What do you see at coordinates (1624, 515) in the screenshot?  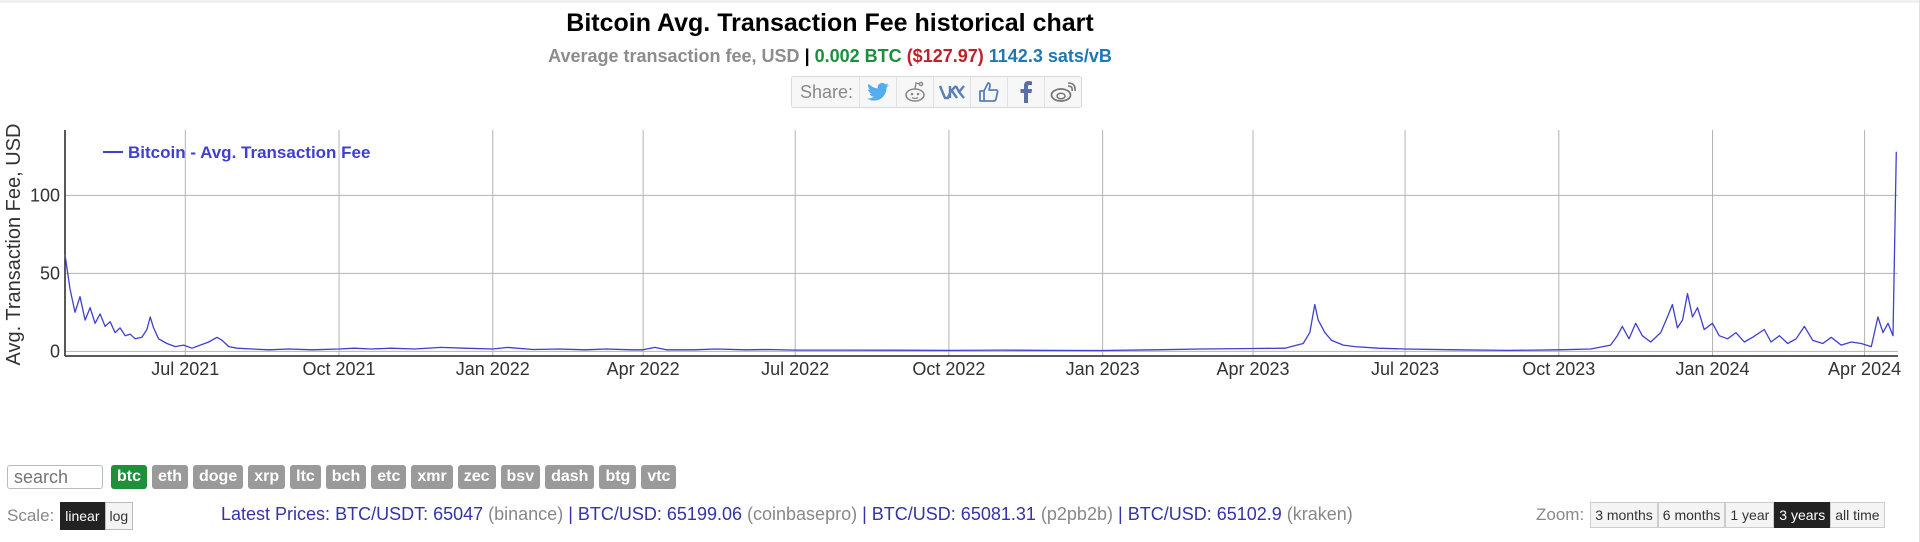 I see `zoom-3-months-button: 3 months` at bounding box center [1624, 515].